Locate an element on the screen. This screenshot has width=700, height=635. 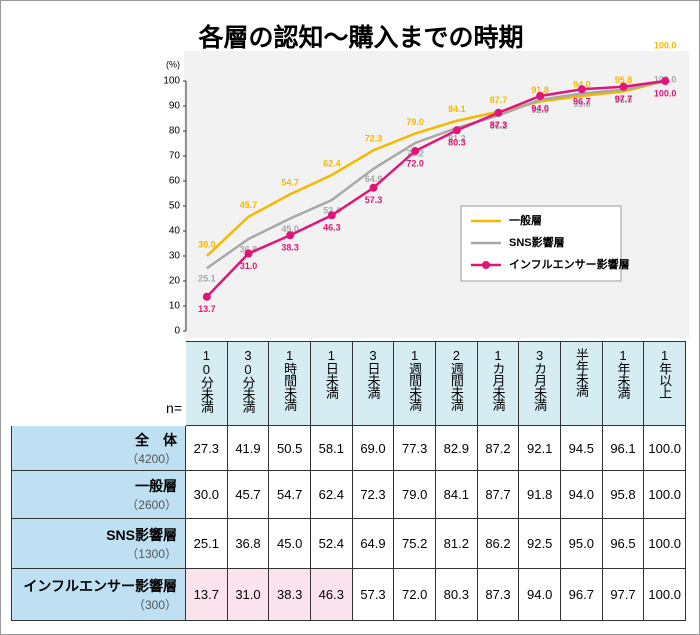
column-header: 10分未満 is located at coordinates (207, 383).